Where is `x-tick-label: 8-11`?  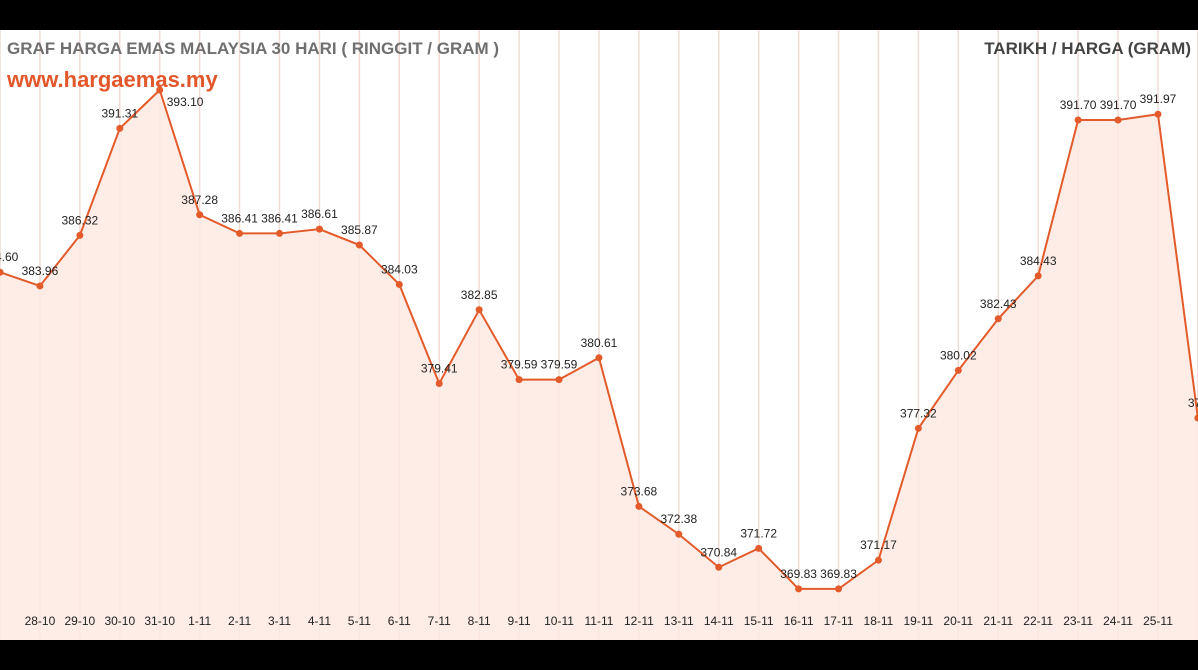 x-tick-label: 8-11 is located at coordinates (479, 621).